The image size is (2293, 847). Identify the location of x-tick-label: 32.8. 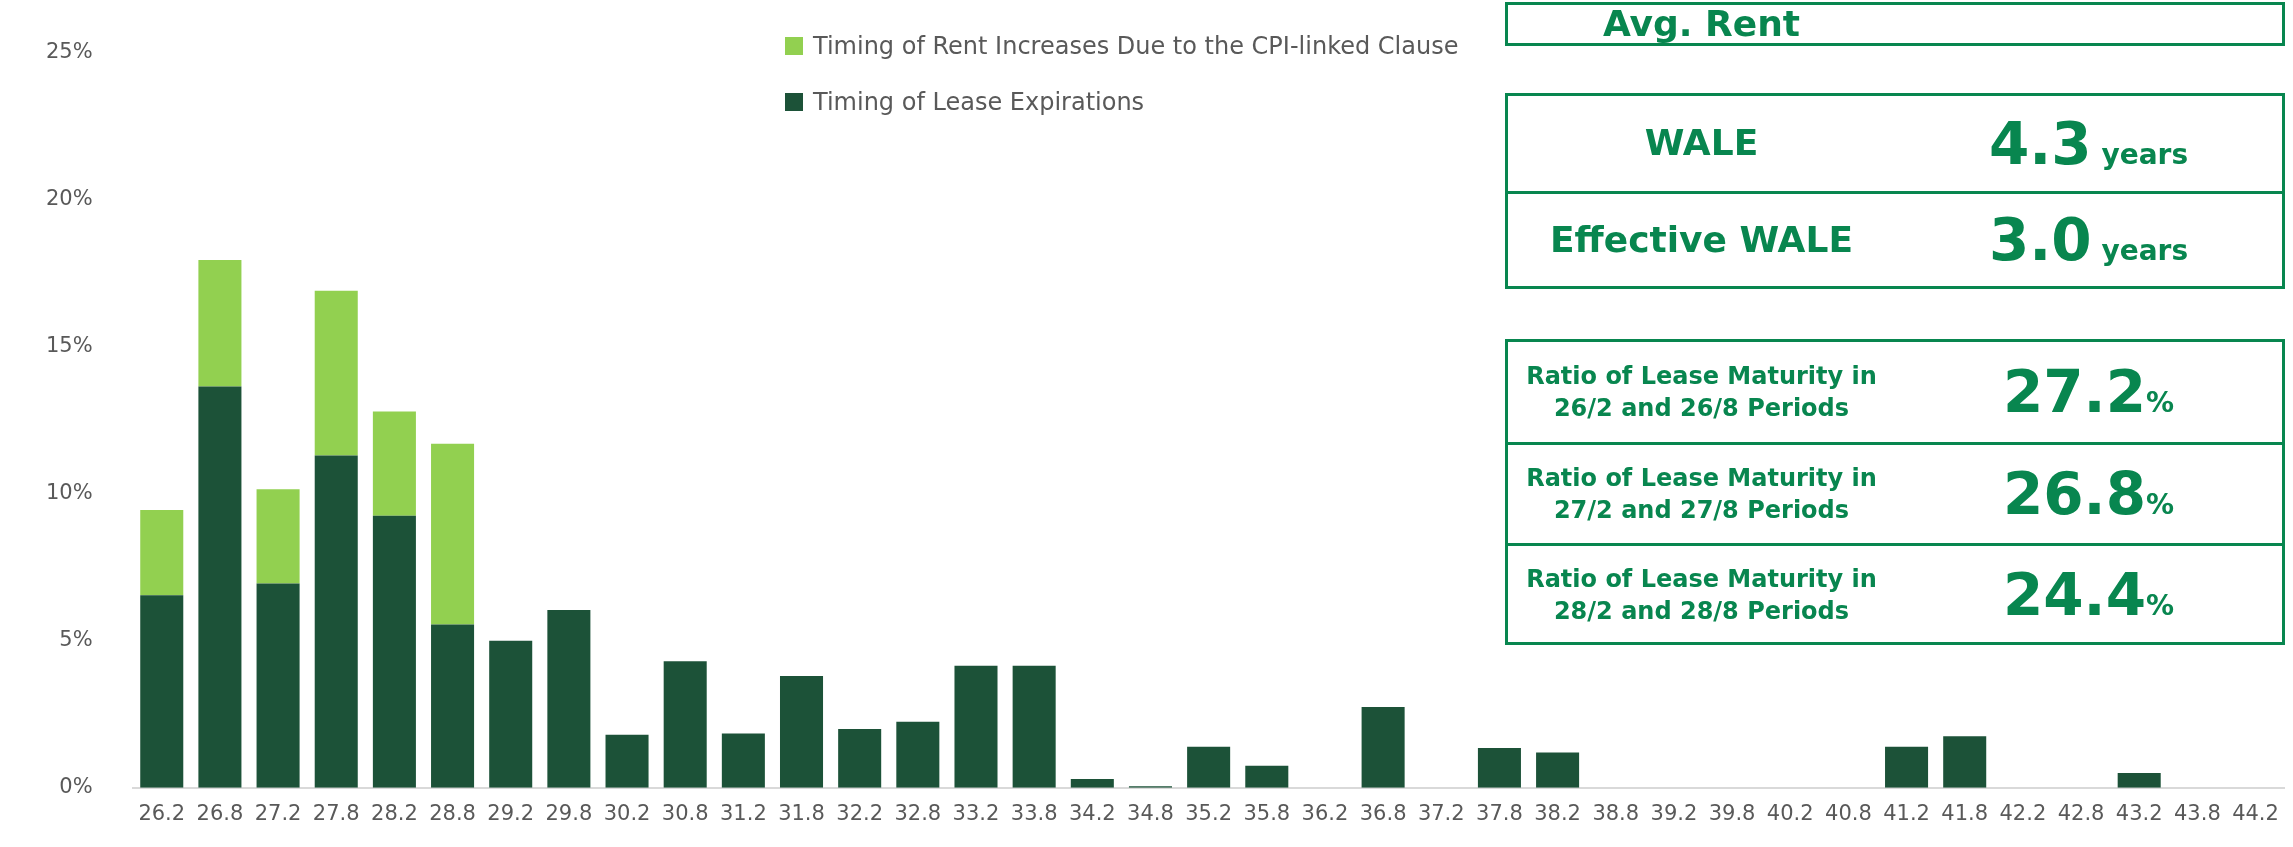
(918, 812).